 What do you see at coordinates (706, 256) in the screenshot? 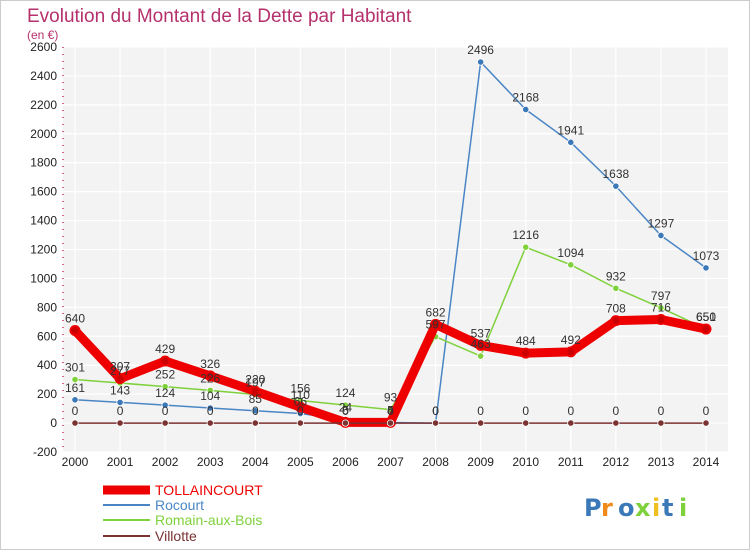
I see `data-label-rocourt: 1073` at bounding box center [706, 256].